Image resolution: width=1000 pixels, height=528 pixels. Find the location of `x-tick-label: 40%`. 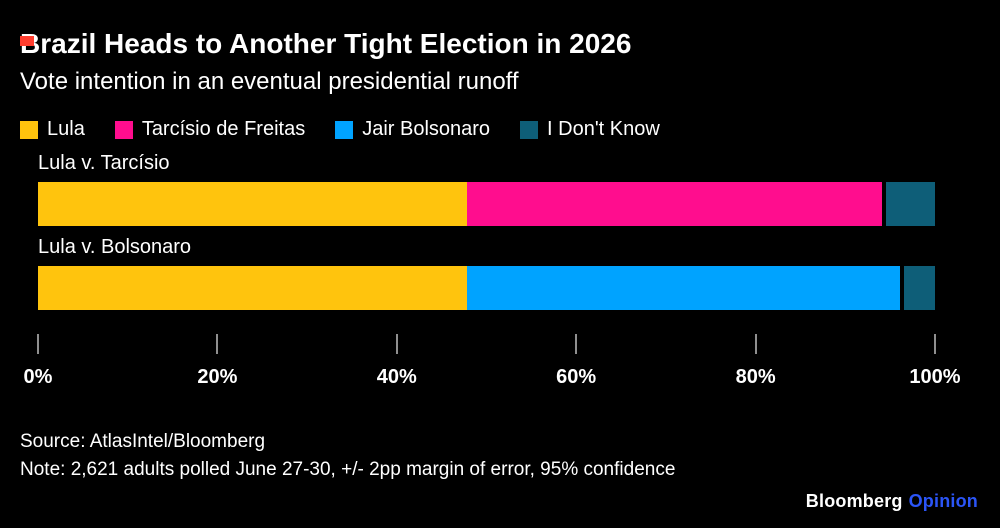

x-tick-label: 40% is located at coordinates (396, 376).